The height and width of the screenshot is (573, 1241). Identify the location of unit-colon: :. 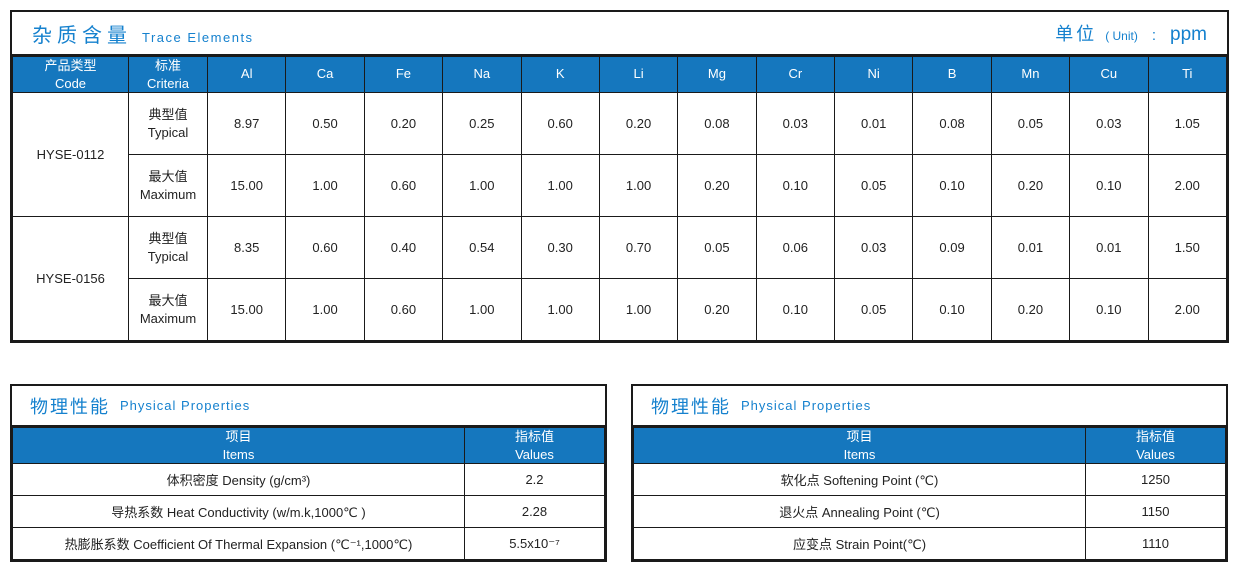
(1154, 35).